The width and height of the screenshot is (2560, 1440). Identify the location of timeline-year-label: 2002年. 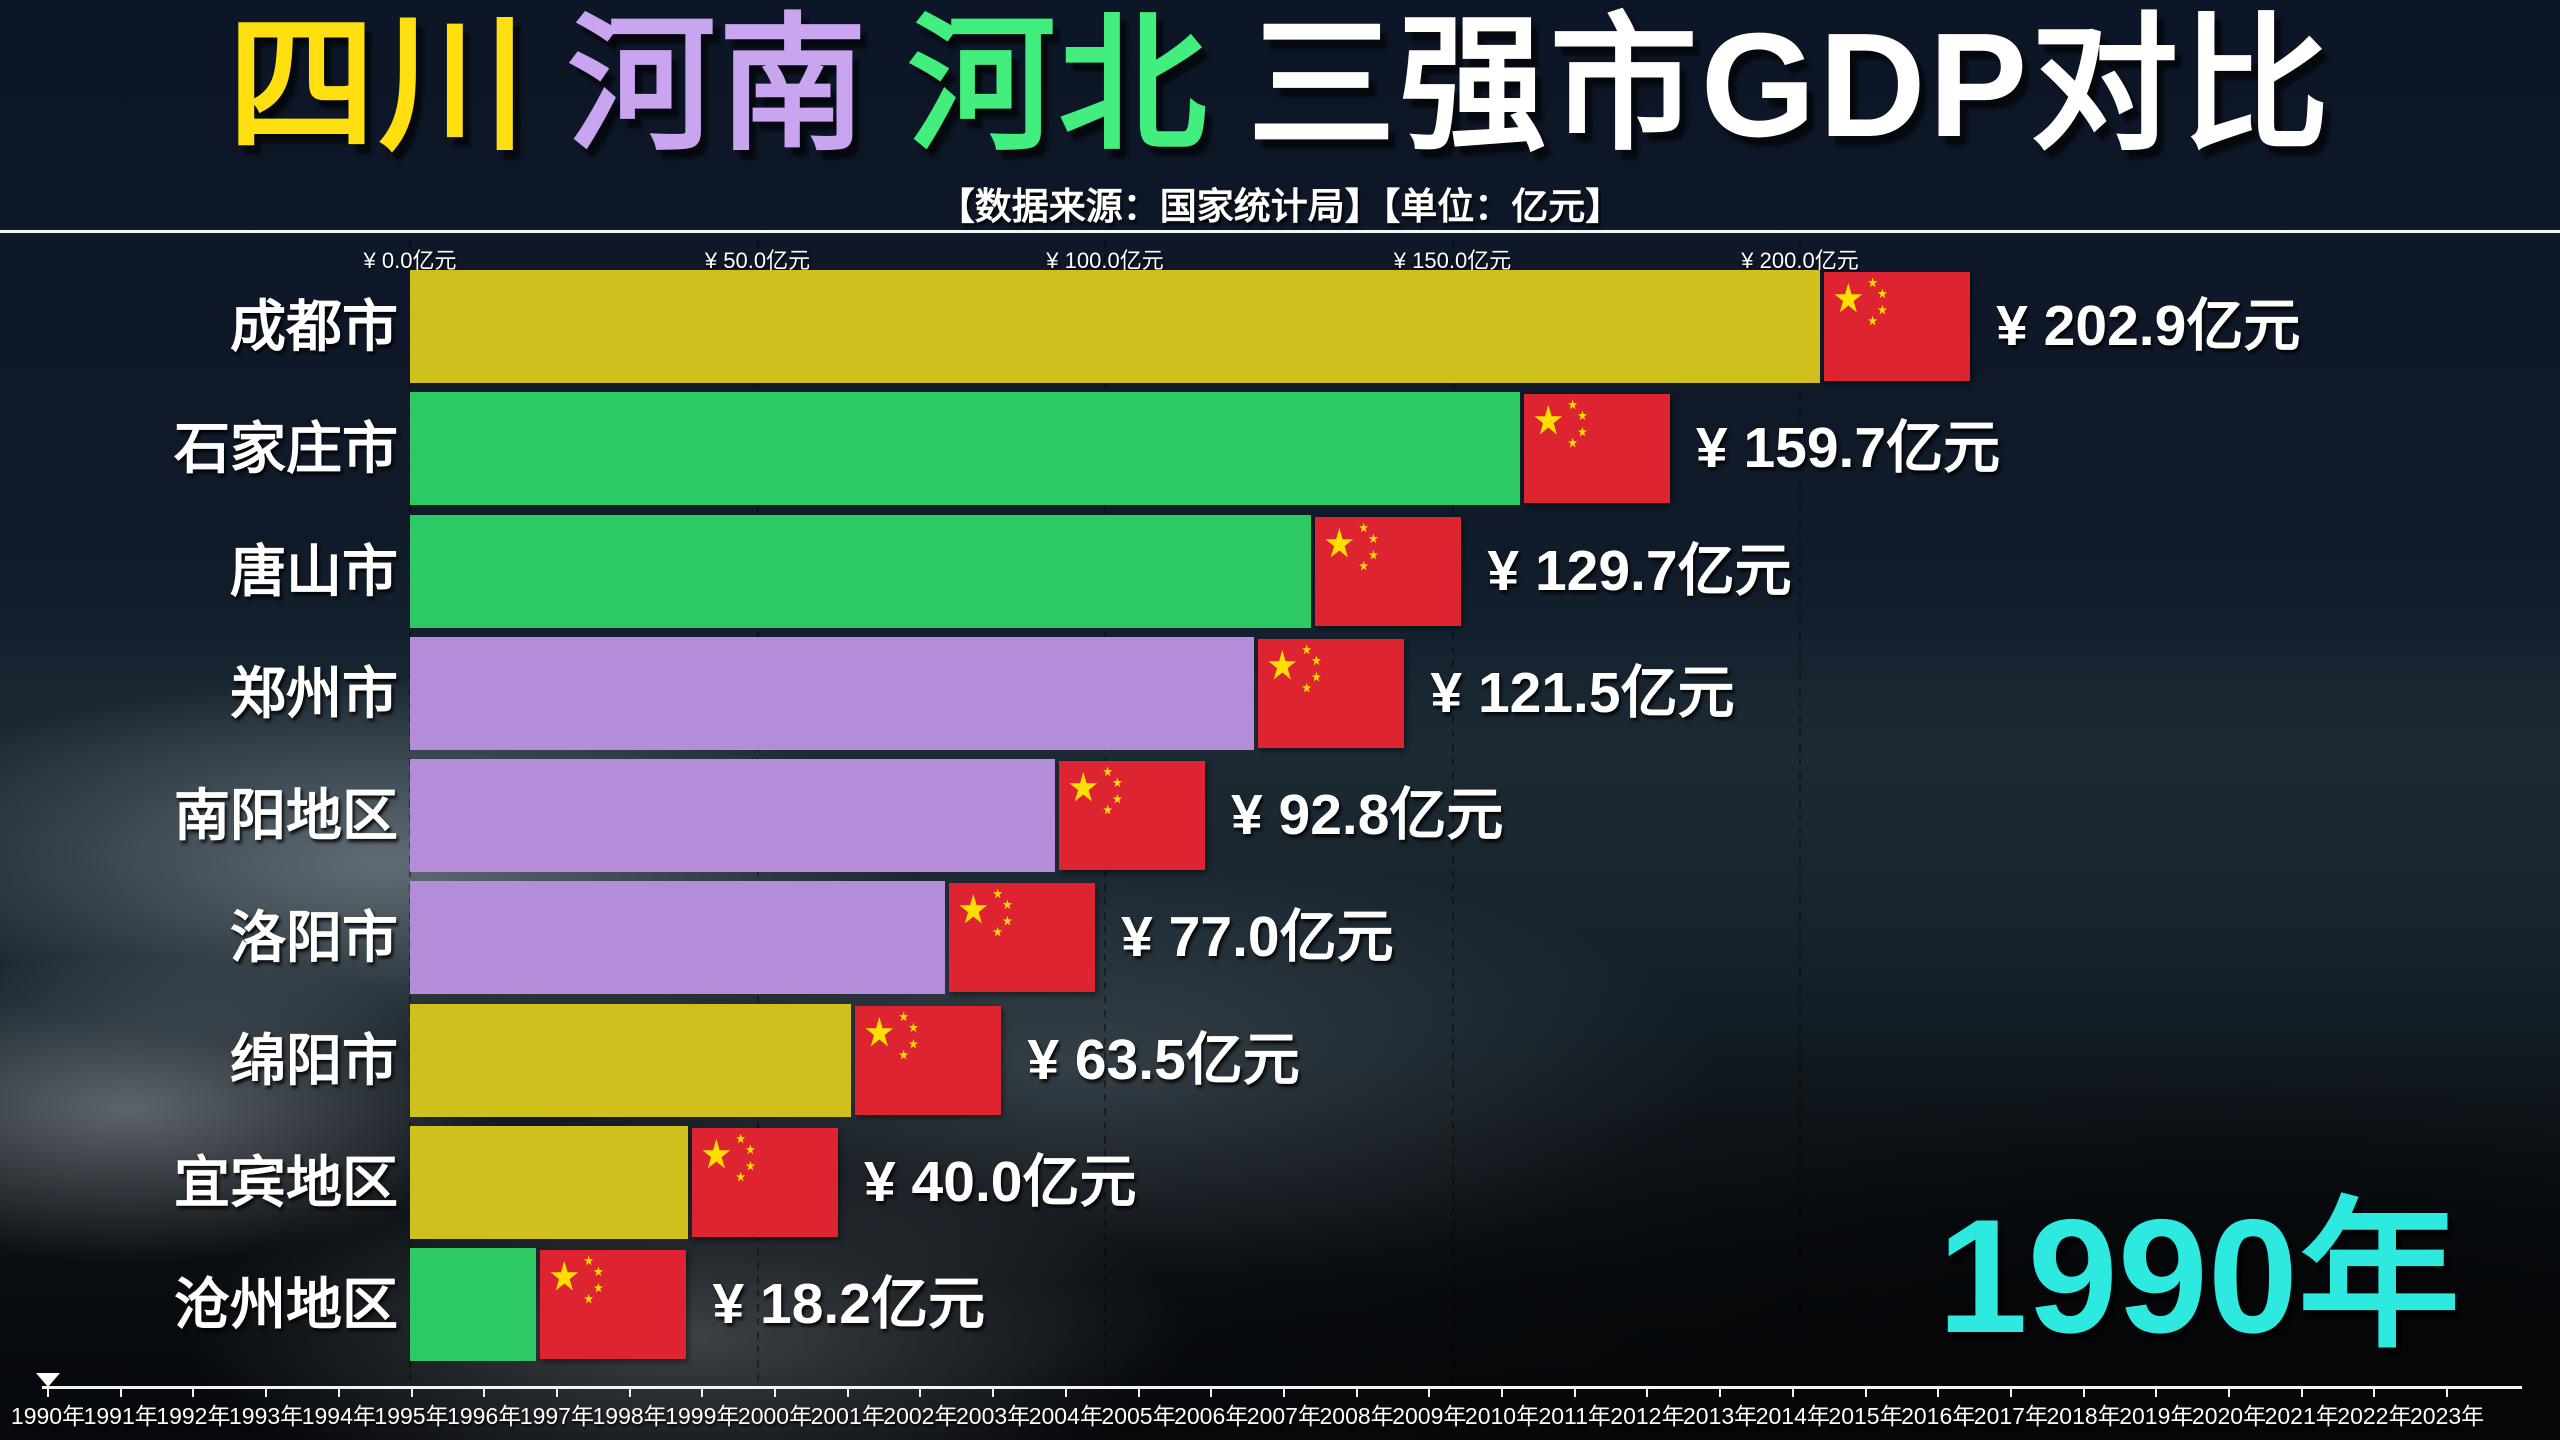
(920, 1416).